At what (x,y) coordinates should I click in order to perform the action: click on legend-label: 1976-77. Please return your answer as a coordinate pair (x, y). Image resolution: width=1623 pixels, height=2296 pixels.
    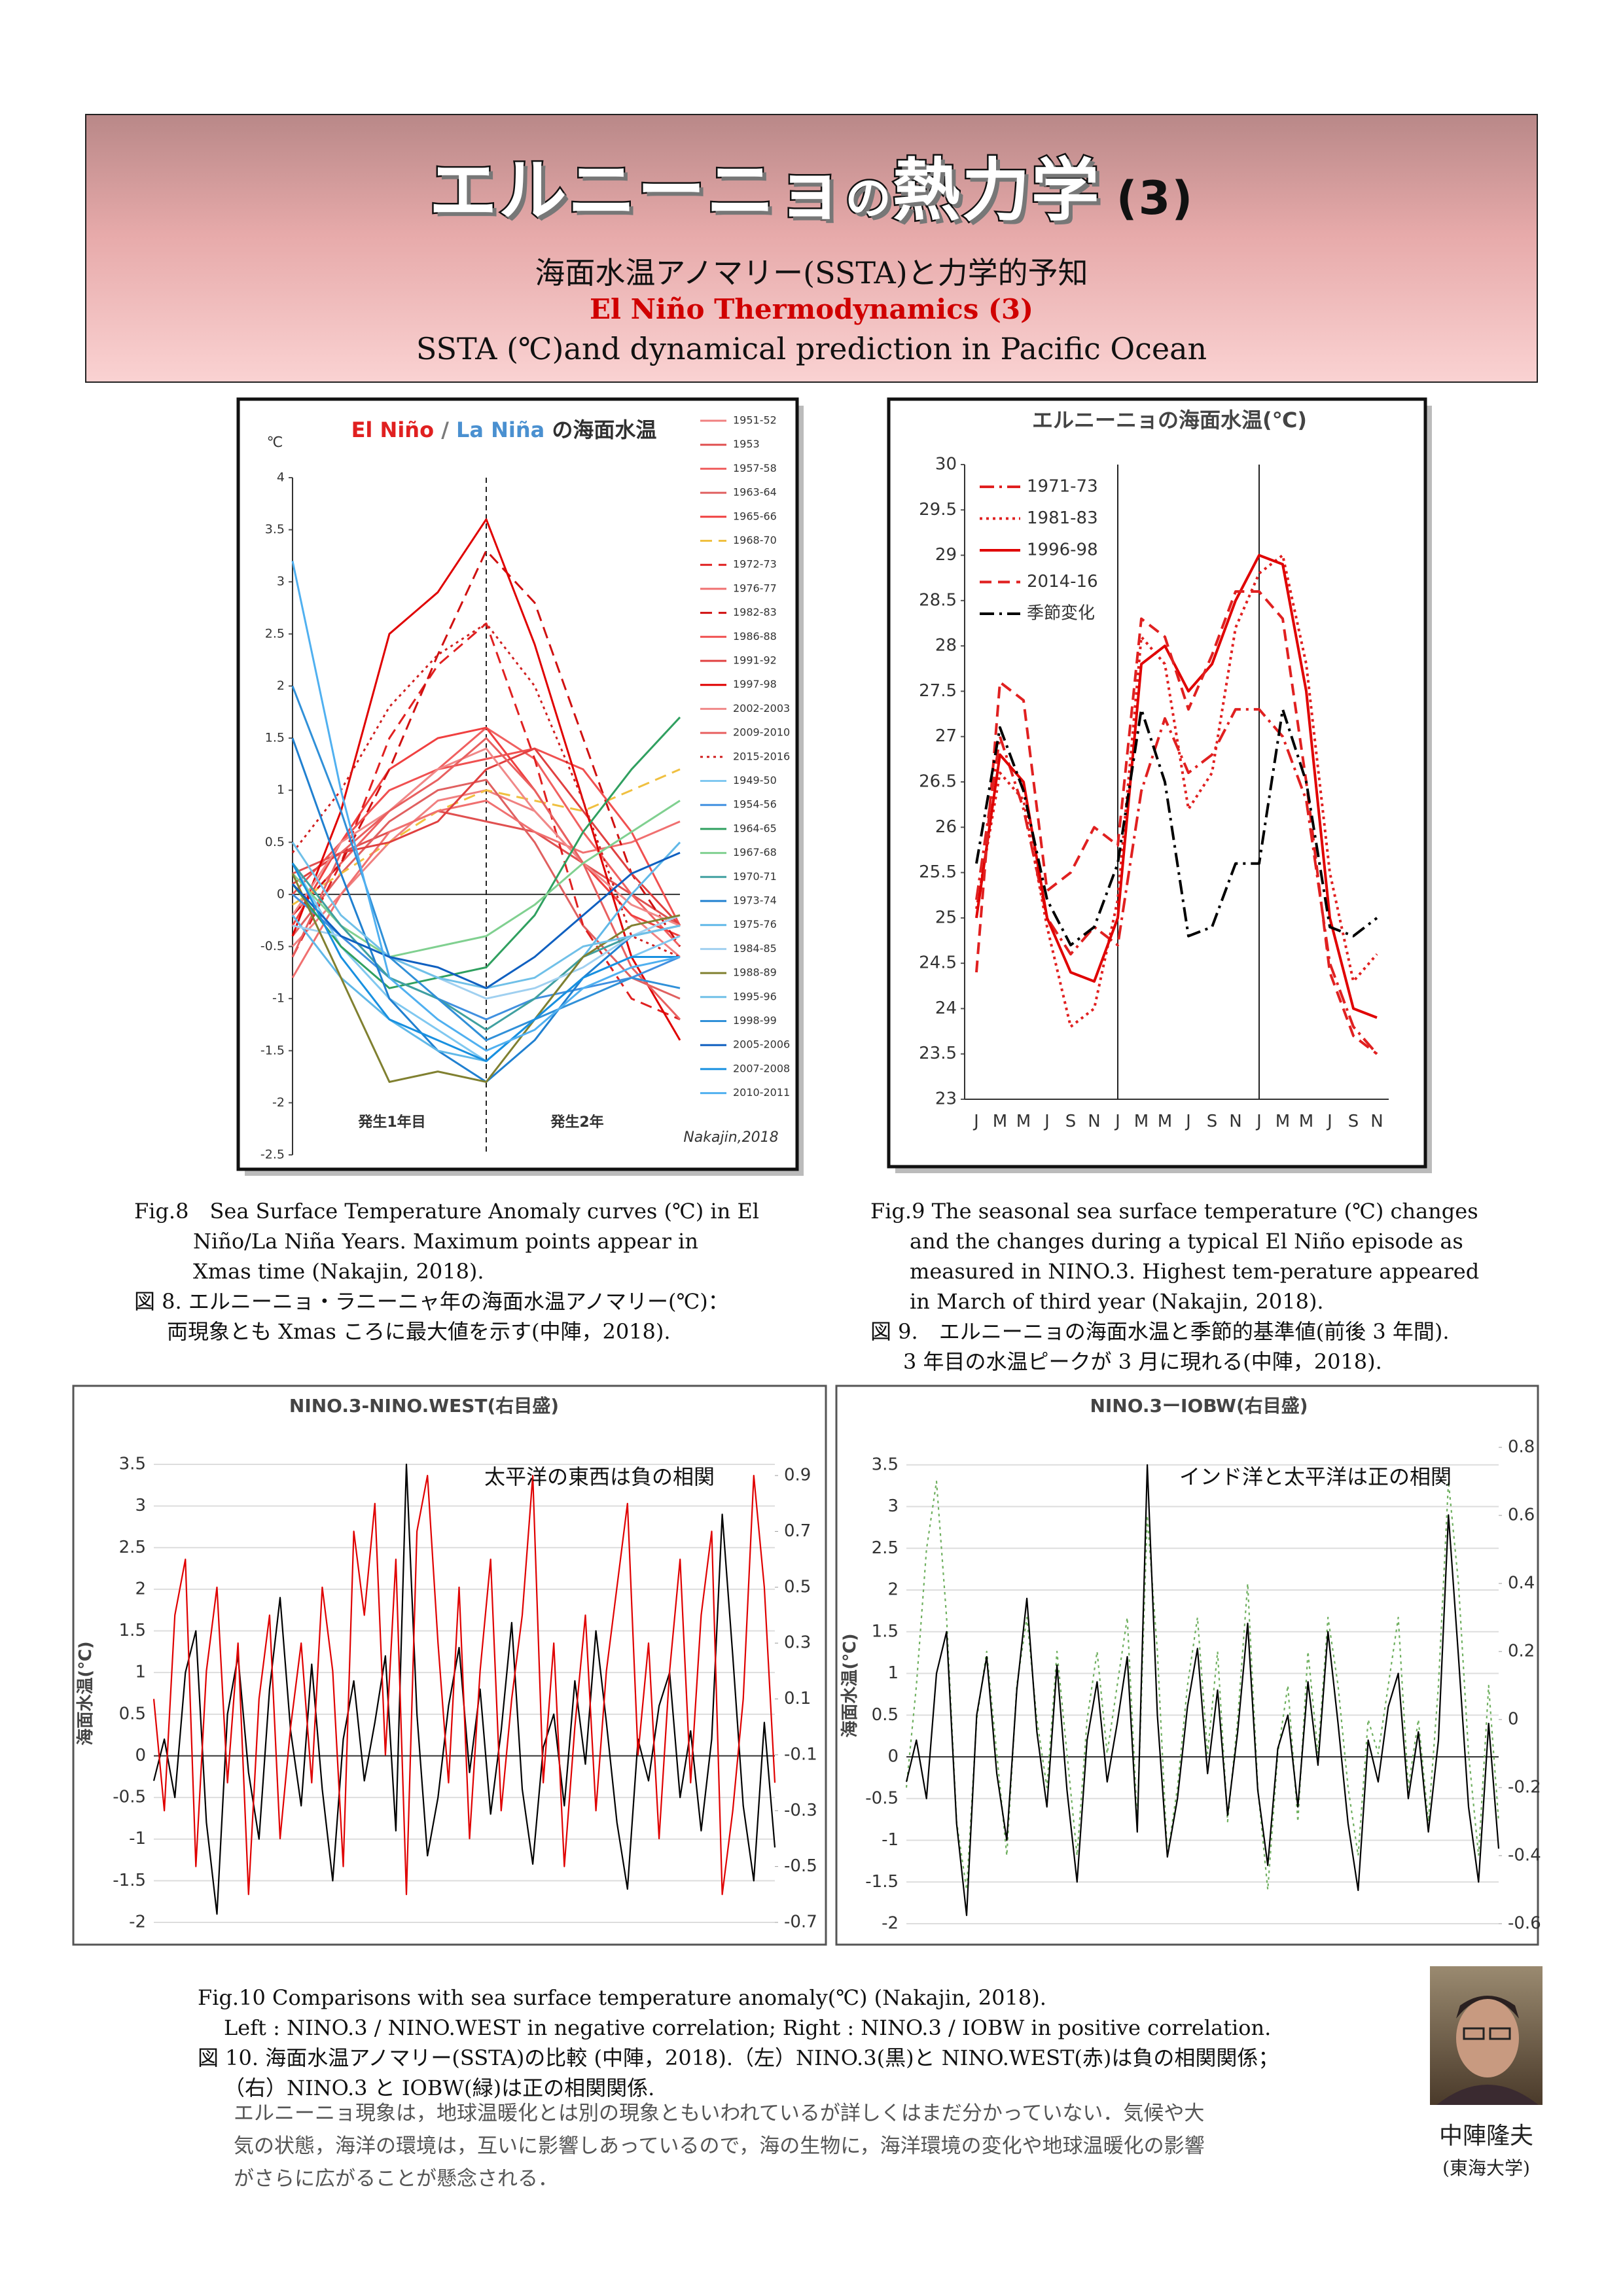
    Looking at the image, I should click on (755, 588).